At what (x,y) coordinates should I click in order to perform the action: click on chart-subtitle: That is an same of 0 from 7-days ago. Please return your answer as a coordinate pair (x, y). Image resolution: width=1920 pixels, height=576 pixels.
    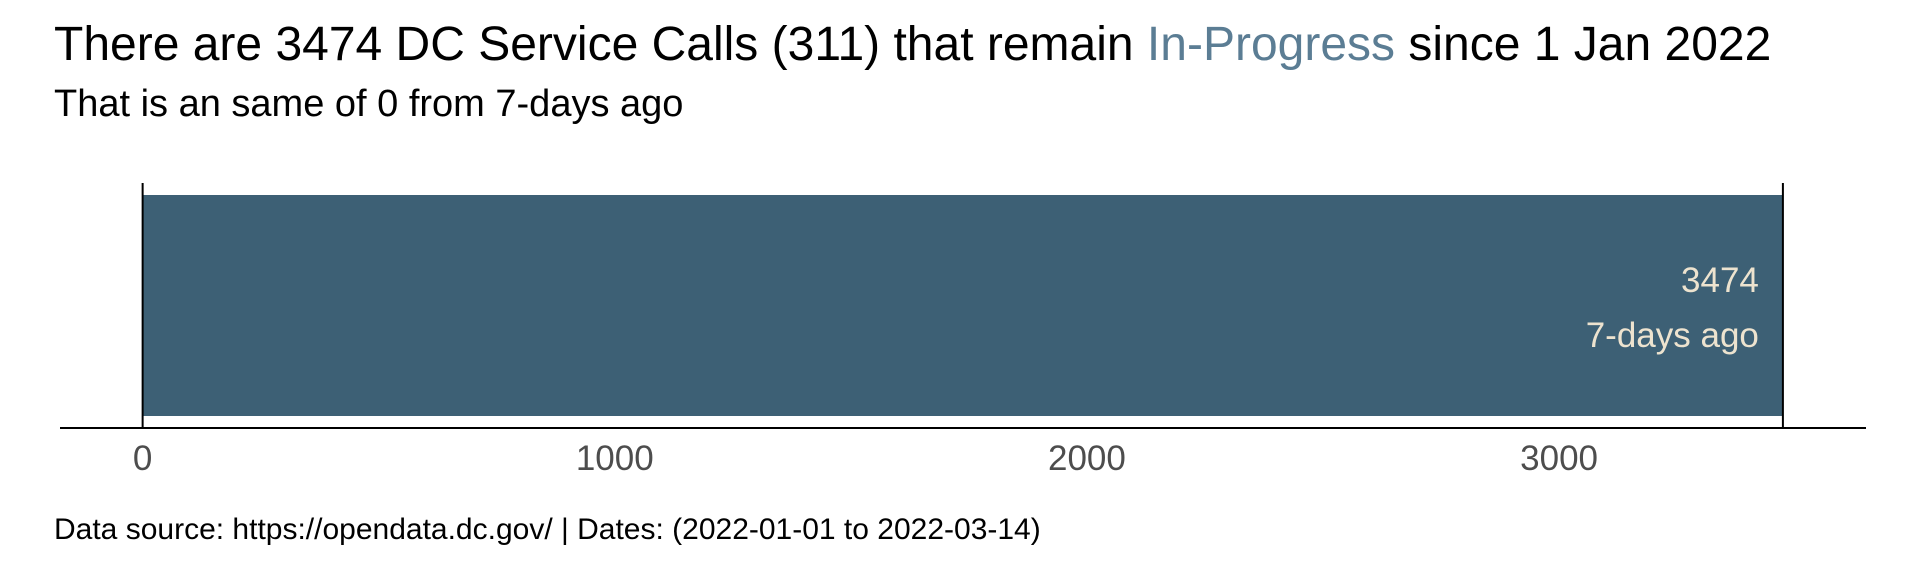
    Looking at the image, I should click on (369, 104).